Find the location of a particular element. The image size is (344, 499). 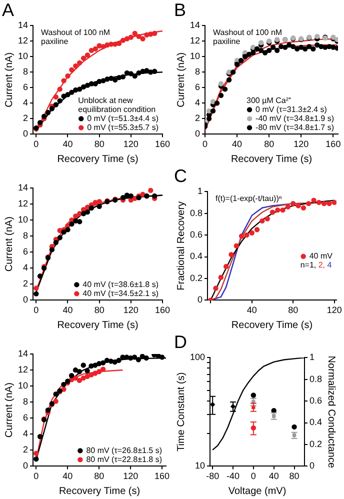

y2-tick-label: 1 is located at coordinates (312, 357).